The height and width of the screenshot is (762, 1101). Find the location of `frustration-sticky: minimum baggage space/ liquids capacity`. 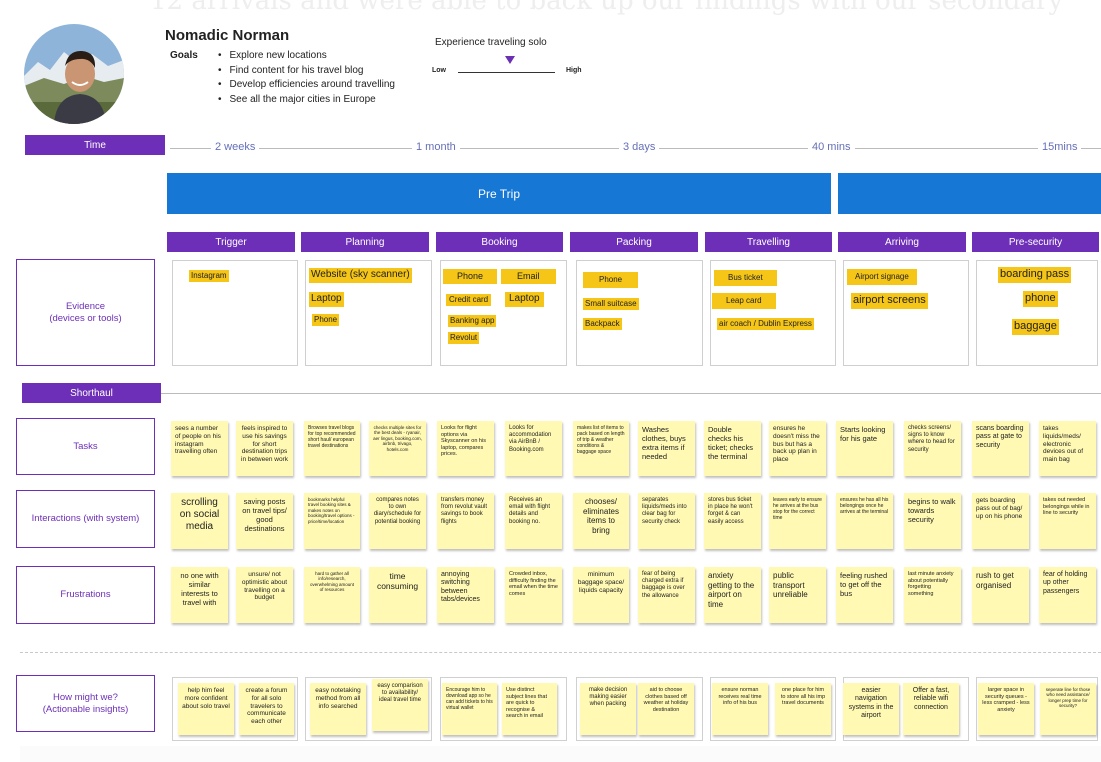

frustration-sticky: minimum baggage space/ liquids capacity is located at coordinates (601, 595).